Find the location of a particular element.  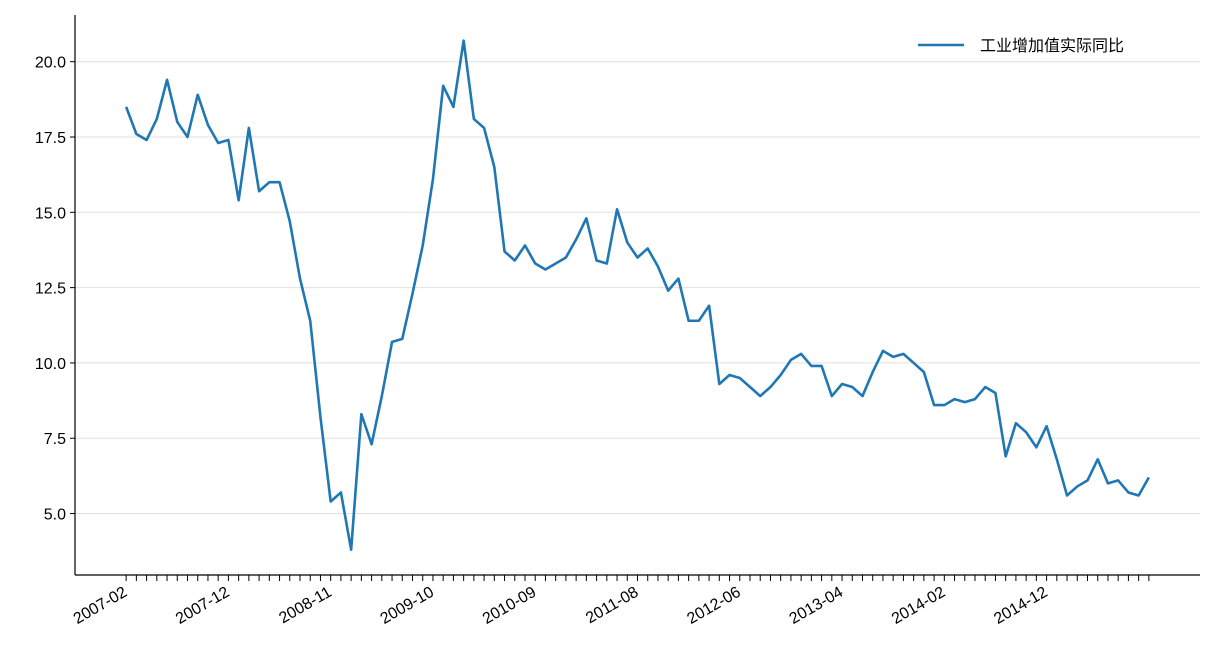

x-tick-label: 2010-09 is located at coordinates (509, 606).